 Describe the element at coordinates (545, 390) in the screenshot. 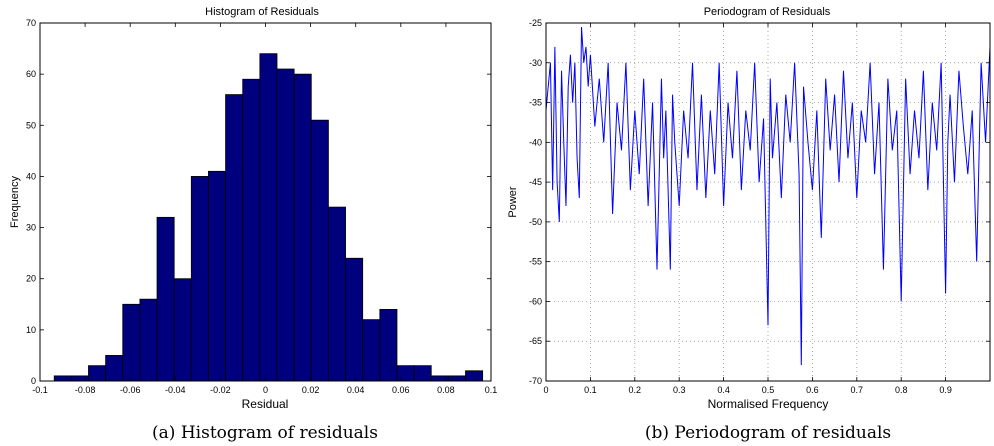

I see `periodogram-x-tick-label: 0` at that location.